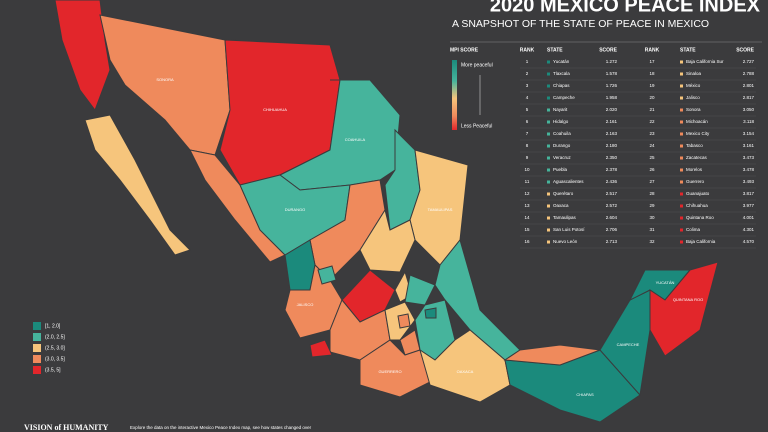 The image size is (768, 432). Describe the element at coordinates (697, 157) in the screenshot. I see `table-cell: Zacatecas` at that location.